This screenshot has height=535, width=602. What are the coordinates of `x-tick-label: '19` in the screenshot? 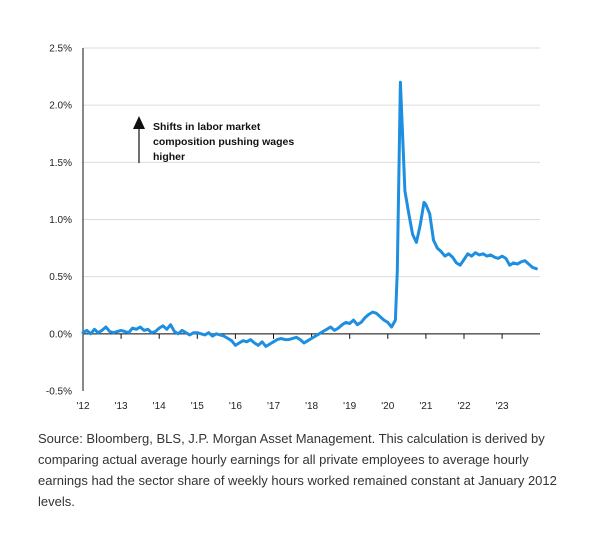 It's located at (349, 406).